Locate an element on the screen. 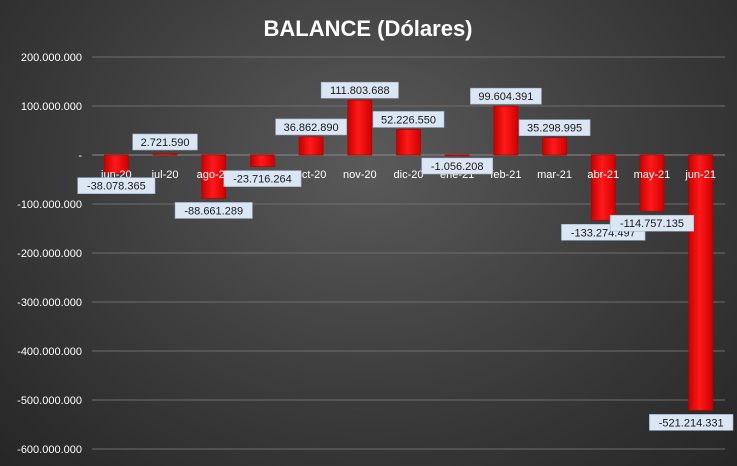 Image resolution: width=737 pixels, height=466 pixels. data-label-text: -1.056.208 is located at coordinates (457, 167).